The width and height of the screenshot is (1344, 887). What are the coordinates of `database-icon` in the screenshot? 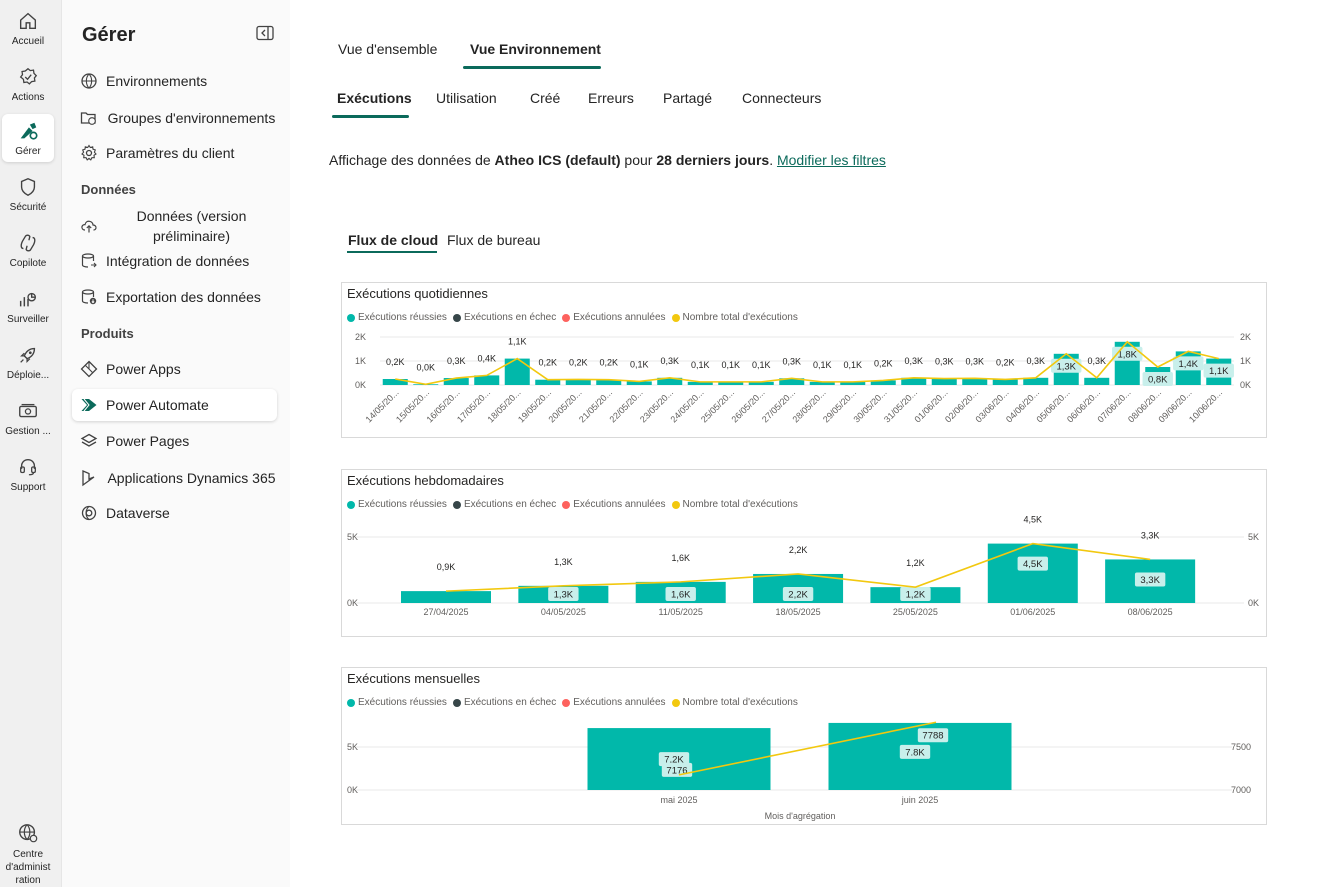 It's located at (89, 260).